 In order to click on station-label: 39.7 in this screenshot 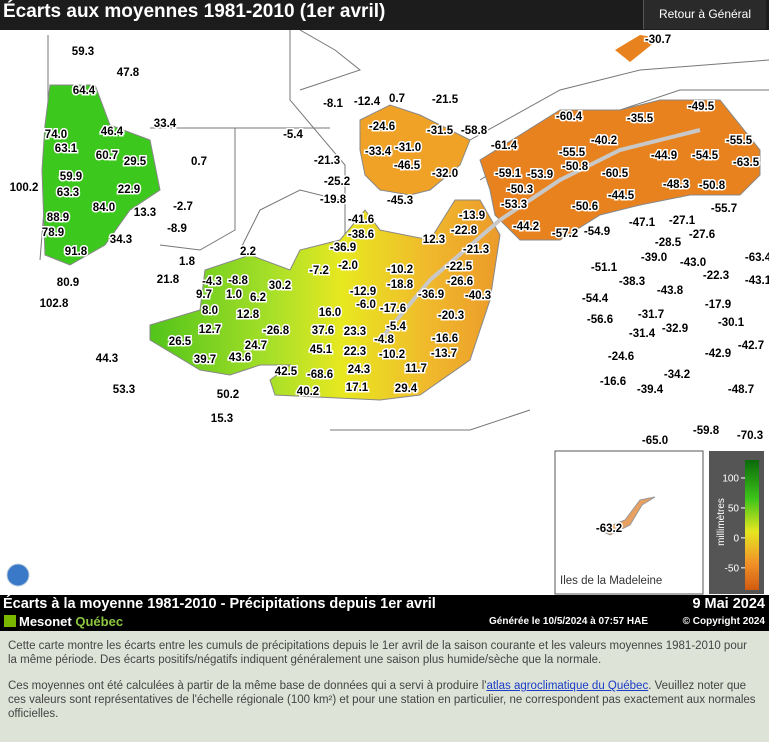, I will do `click(205, 360)`.